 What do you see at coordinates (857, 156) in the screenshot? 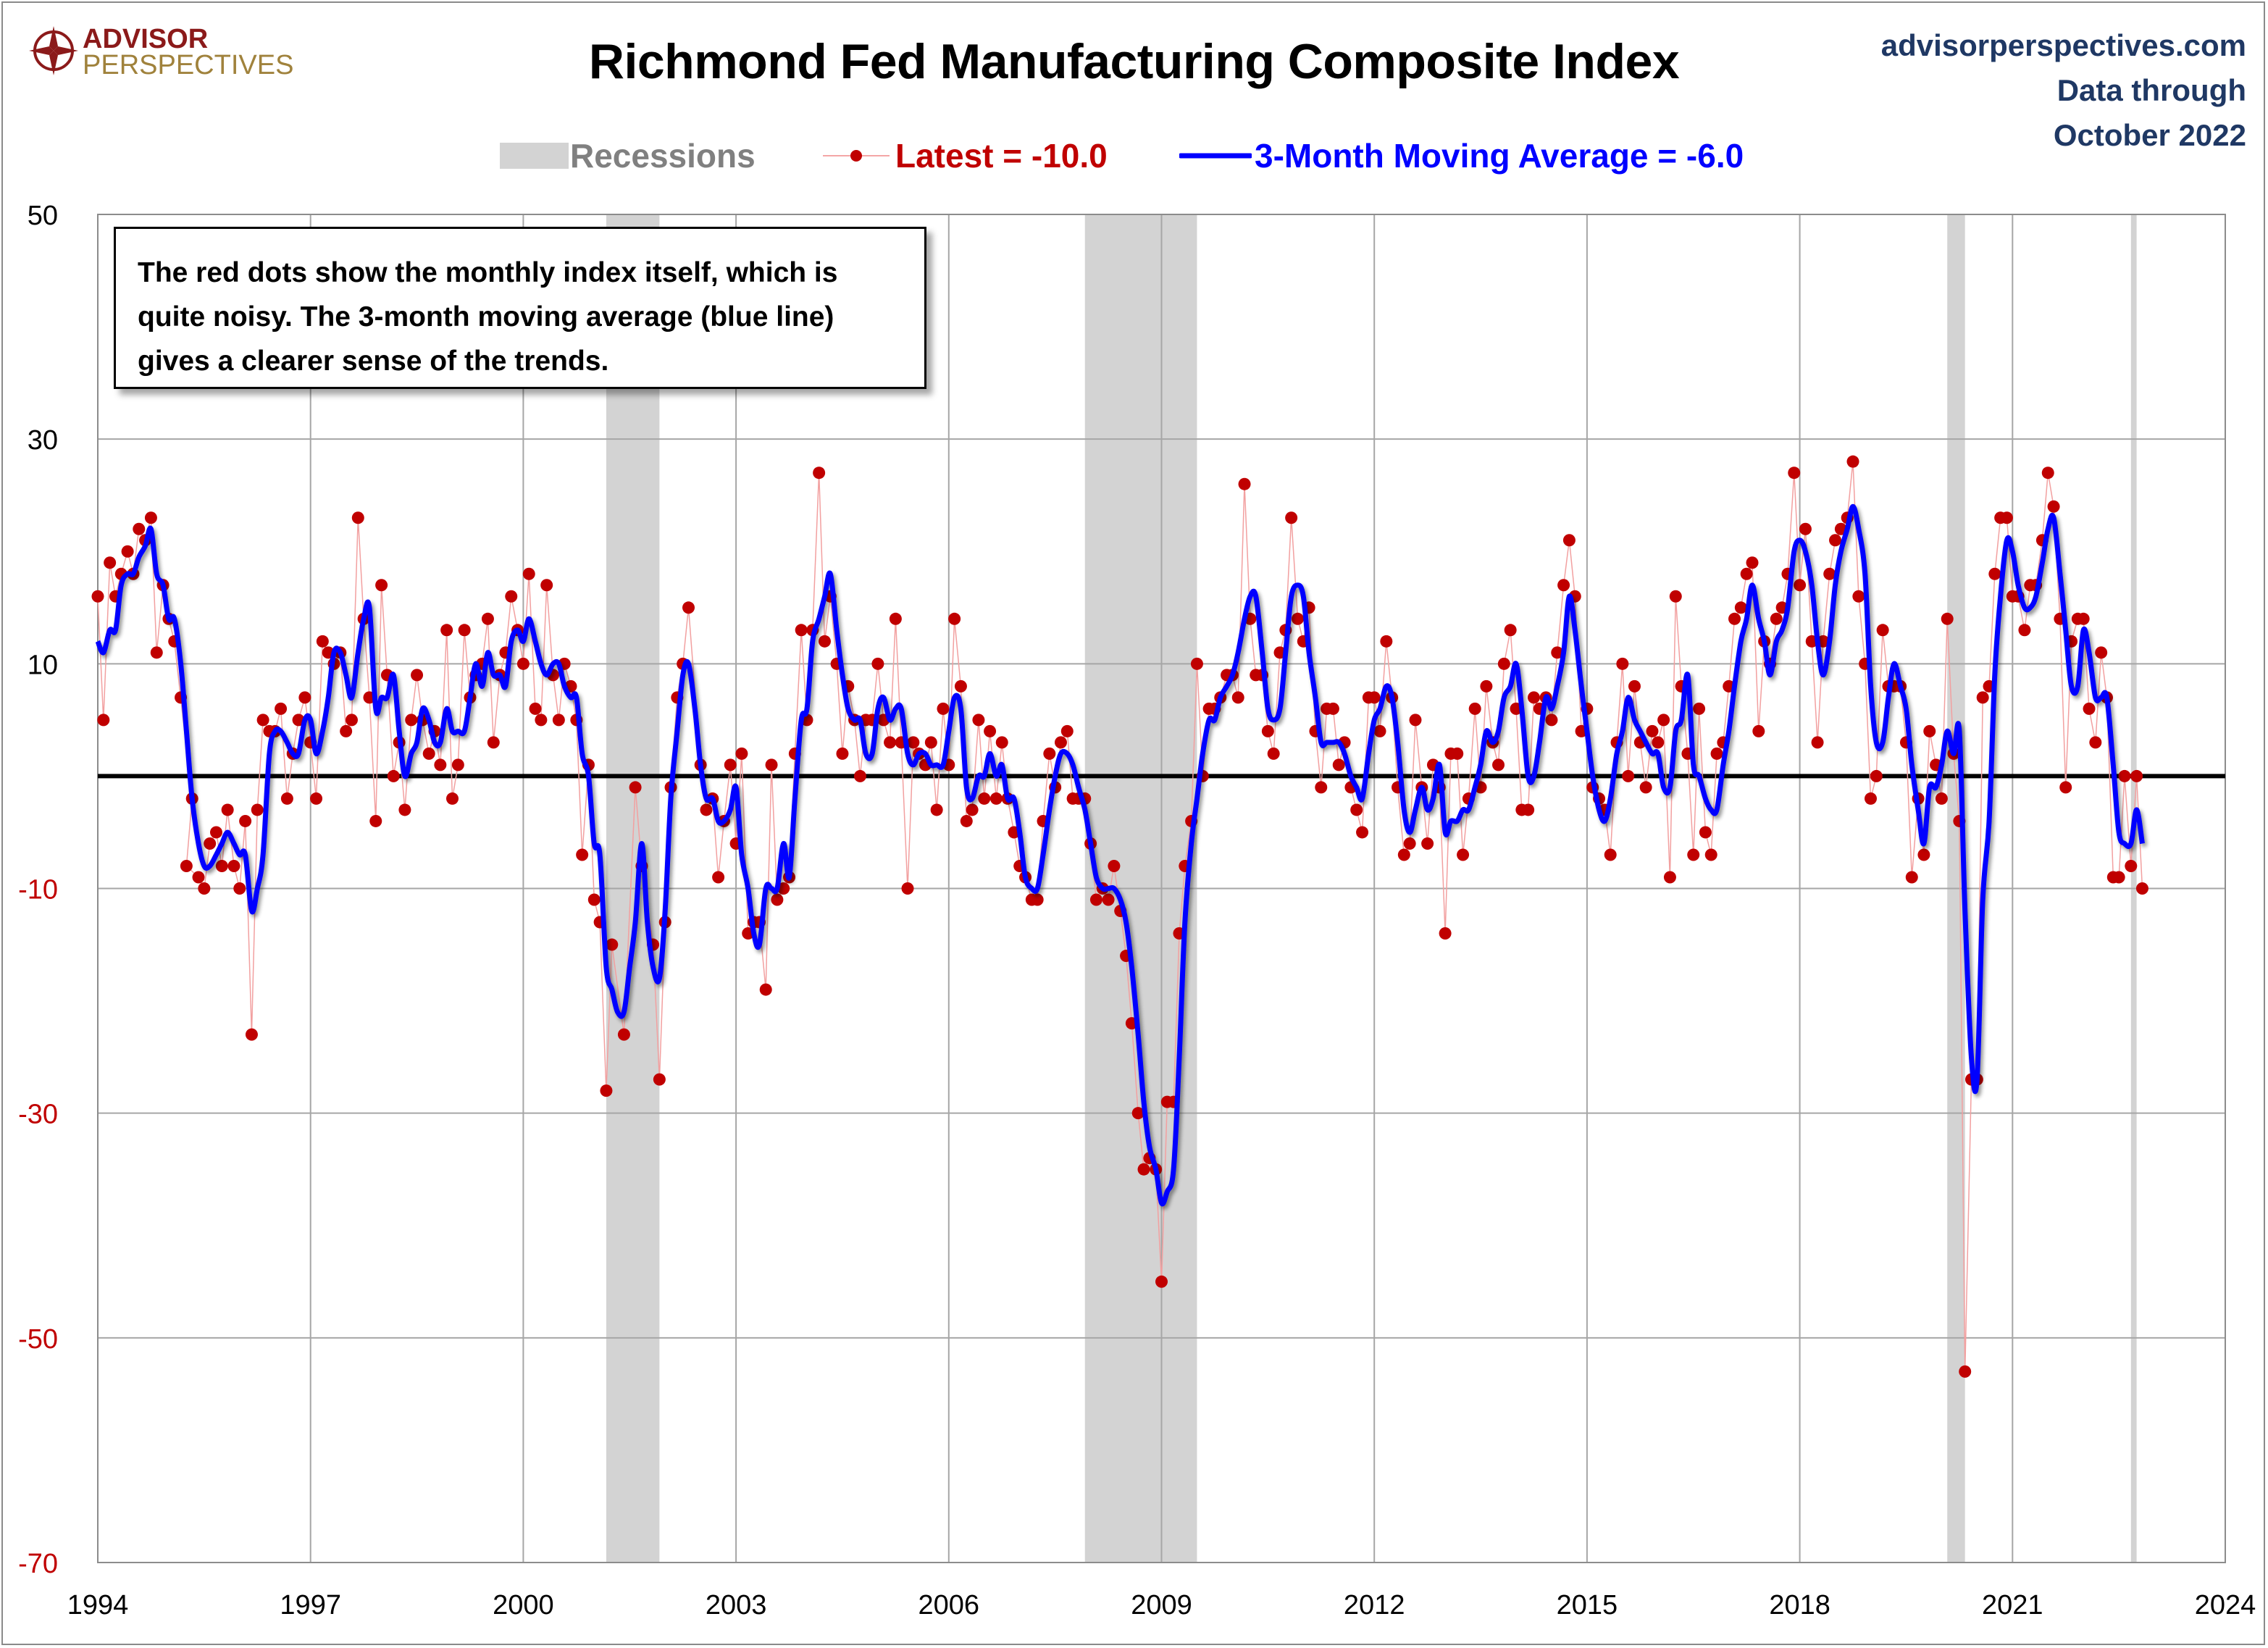
I see `red-dot-line-icon` at bounding box center [857, 156].